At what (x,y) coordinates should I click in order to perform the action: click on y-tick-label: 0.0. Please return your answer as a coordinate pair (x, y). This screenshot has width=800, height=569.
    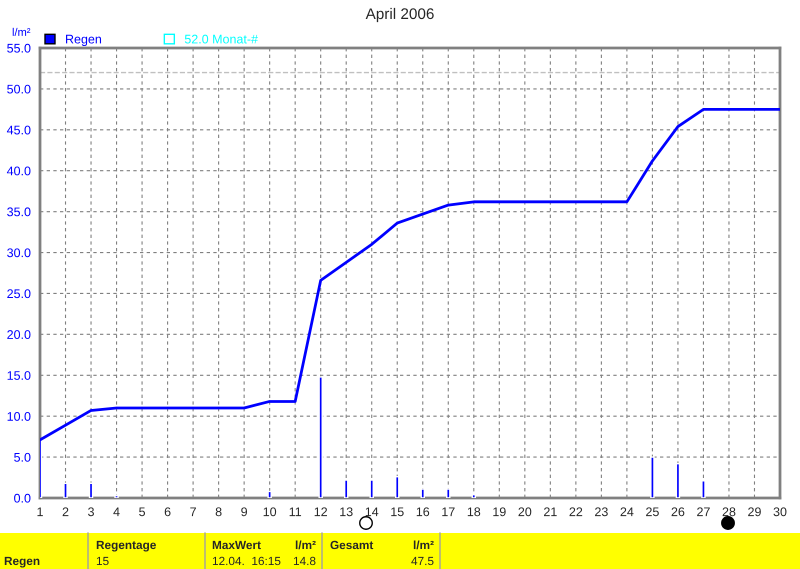
    Looking at the image, I should click on (22, 498).